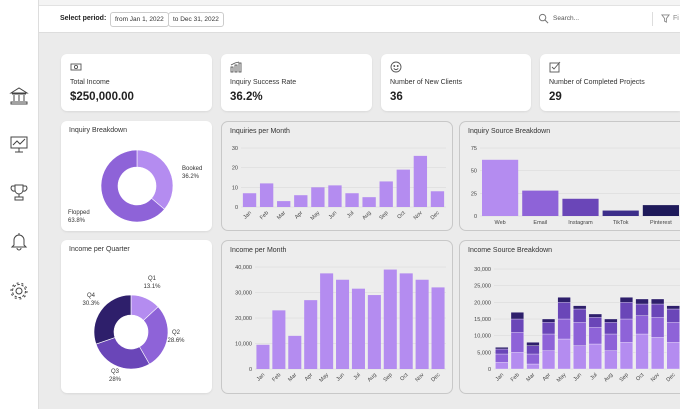  I want to click on pie-slice-booked, so click(155, 179).